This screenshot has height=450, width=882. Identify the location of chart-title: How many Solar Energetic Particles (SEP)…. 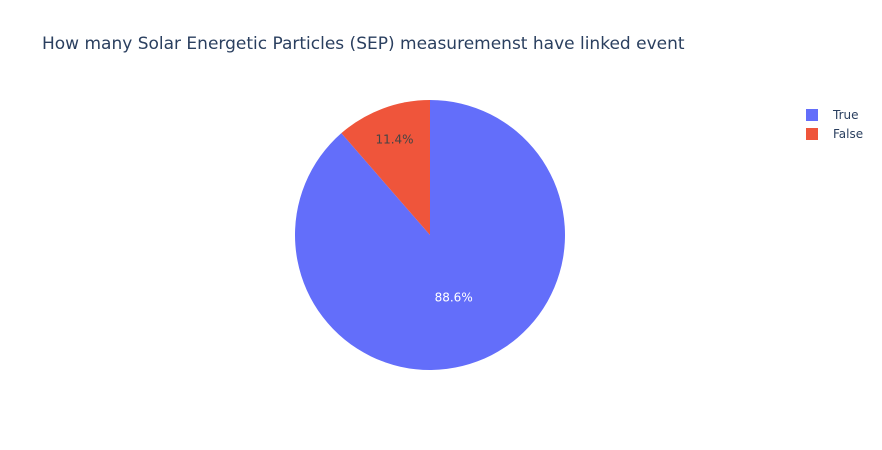
(363, 44).